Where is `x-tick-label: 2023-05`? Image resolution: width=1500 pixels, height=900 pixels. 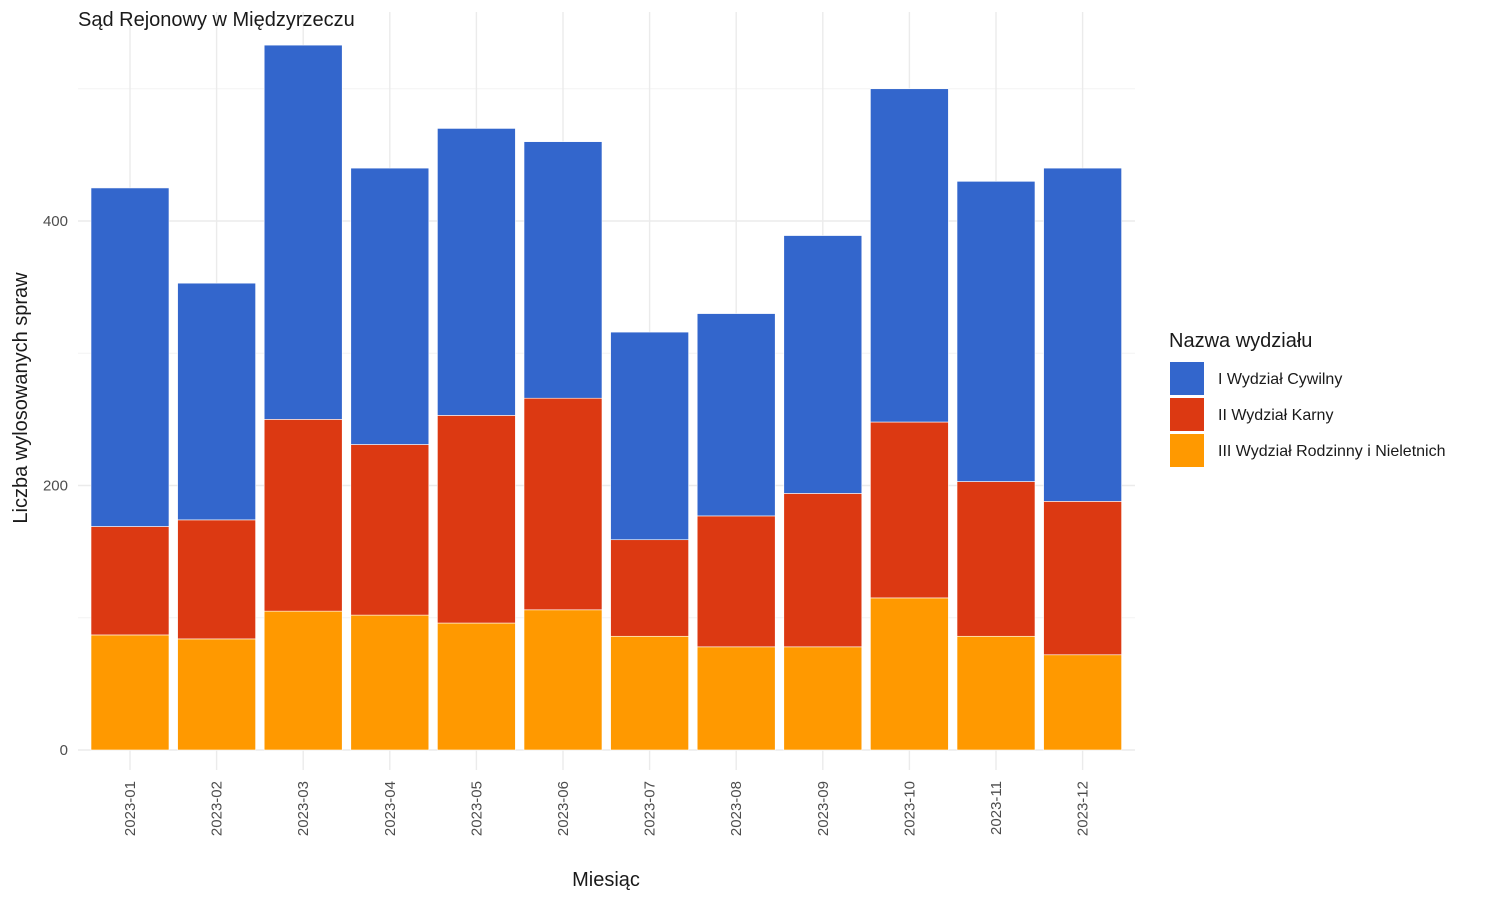 x-tick-label: 2023-05 is located at coordinates (476, 808).